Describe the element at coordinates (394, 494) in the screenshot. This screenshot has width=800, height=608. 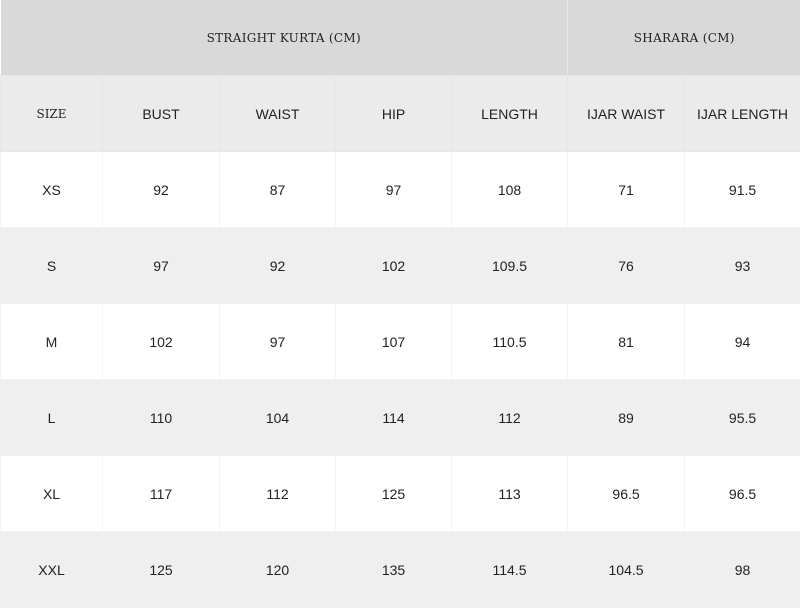
I see `cell-hip: 125` at that location.